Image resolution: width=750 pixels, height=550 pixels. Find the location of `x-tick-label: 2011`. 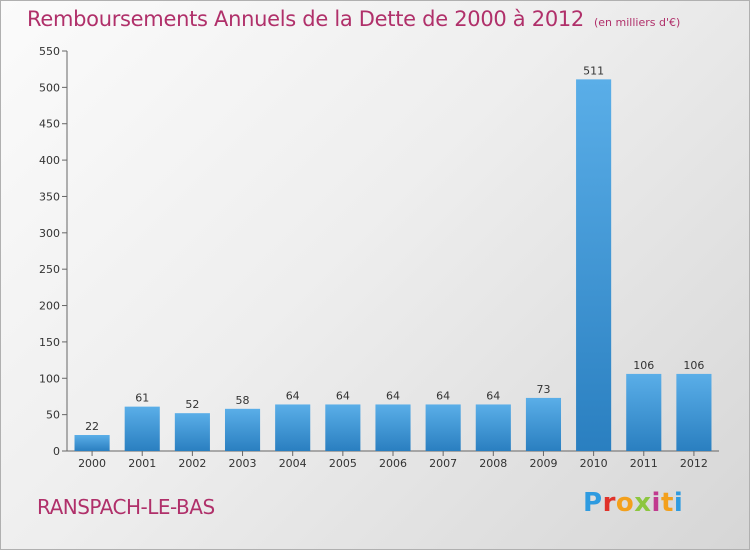

x-tick-label: 2011 is located at coordinates (644, 463).